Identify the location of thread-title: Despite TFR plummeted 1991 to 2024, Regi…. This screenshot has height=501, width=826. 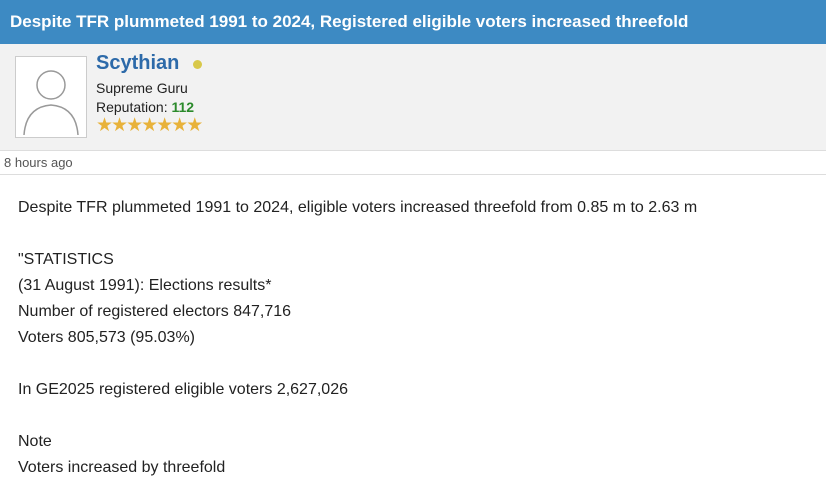
(413, 22).